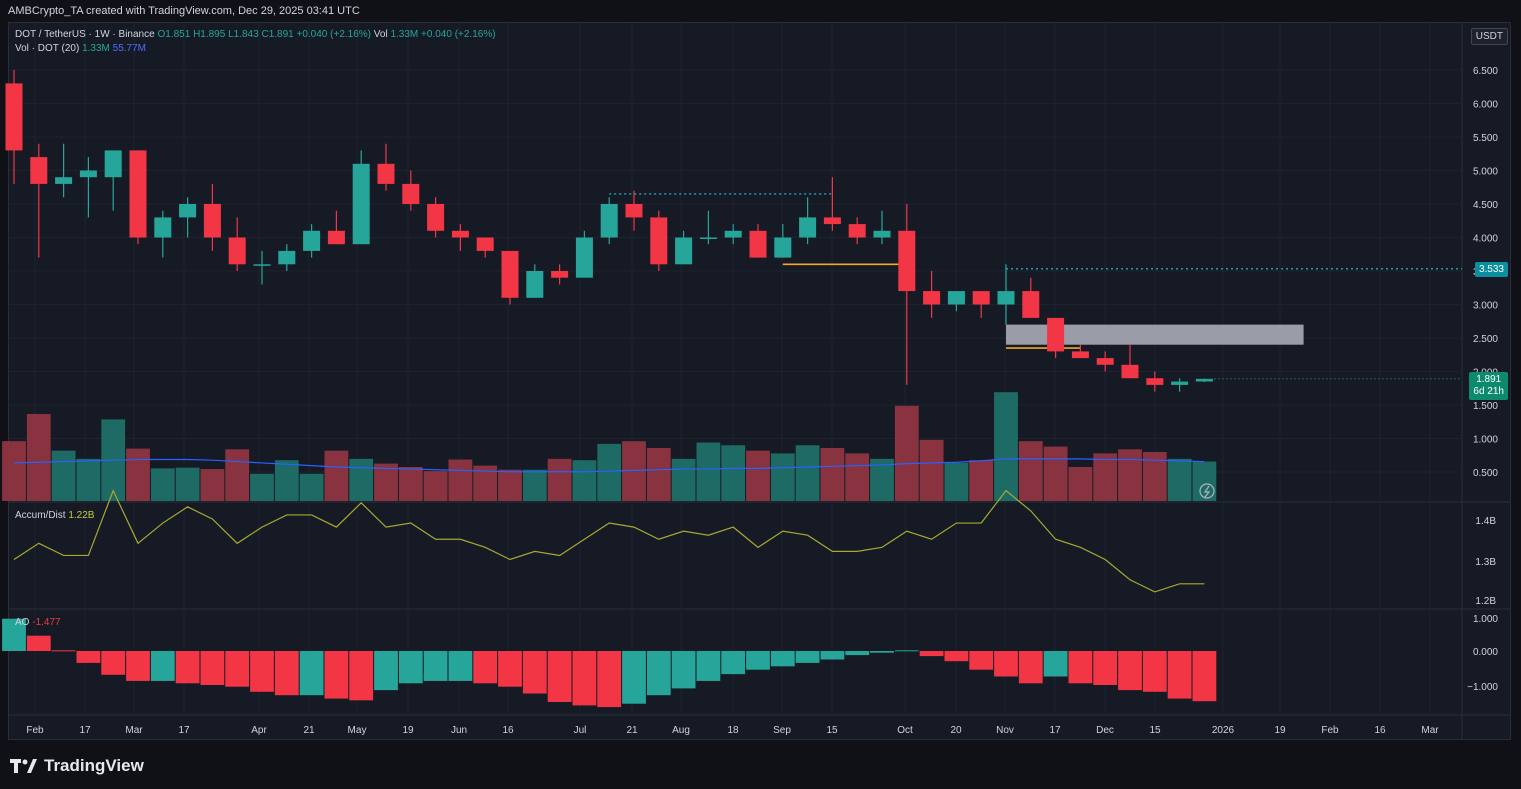  Describe the element at coordinates (1105, 730) in the screenshot. I see `time-axis-label: Dec` at that location.